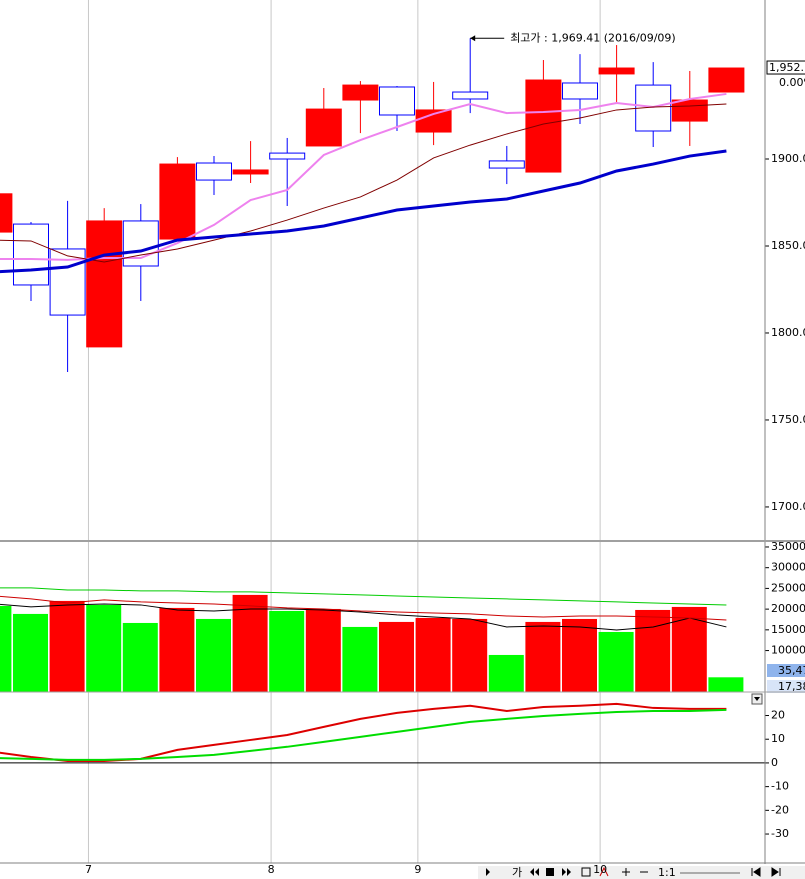  What do you see at coordinates (788, 245) in the screenshot?
I see `y-tick-label: 1850.00` at bounding box center [788, 245].